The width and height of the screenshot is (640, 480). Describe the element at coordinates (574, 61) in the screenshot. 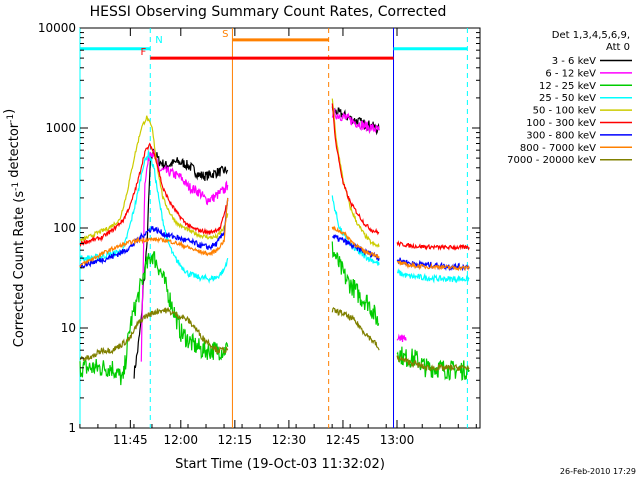

I see `legend-label: 3 - 6 keV` at that location.